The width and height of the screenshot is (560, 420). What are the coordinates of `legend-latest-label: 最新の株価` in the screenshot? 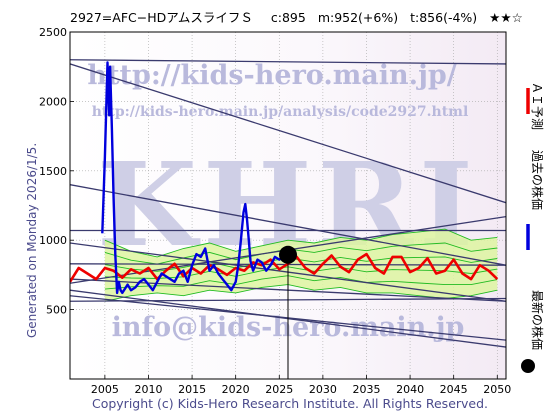 It's located at (537, 320).